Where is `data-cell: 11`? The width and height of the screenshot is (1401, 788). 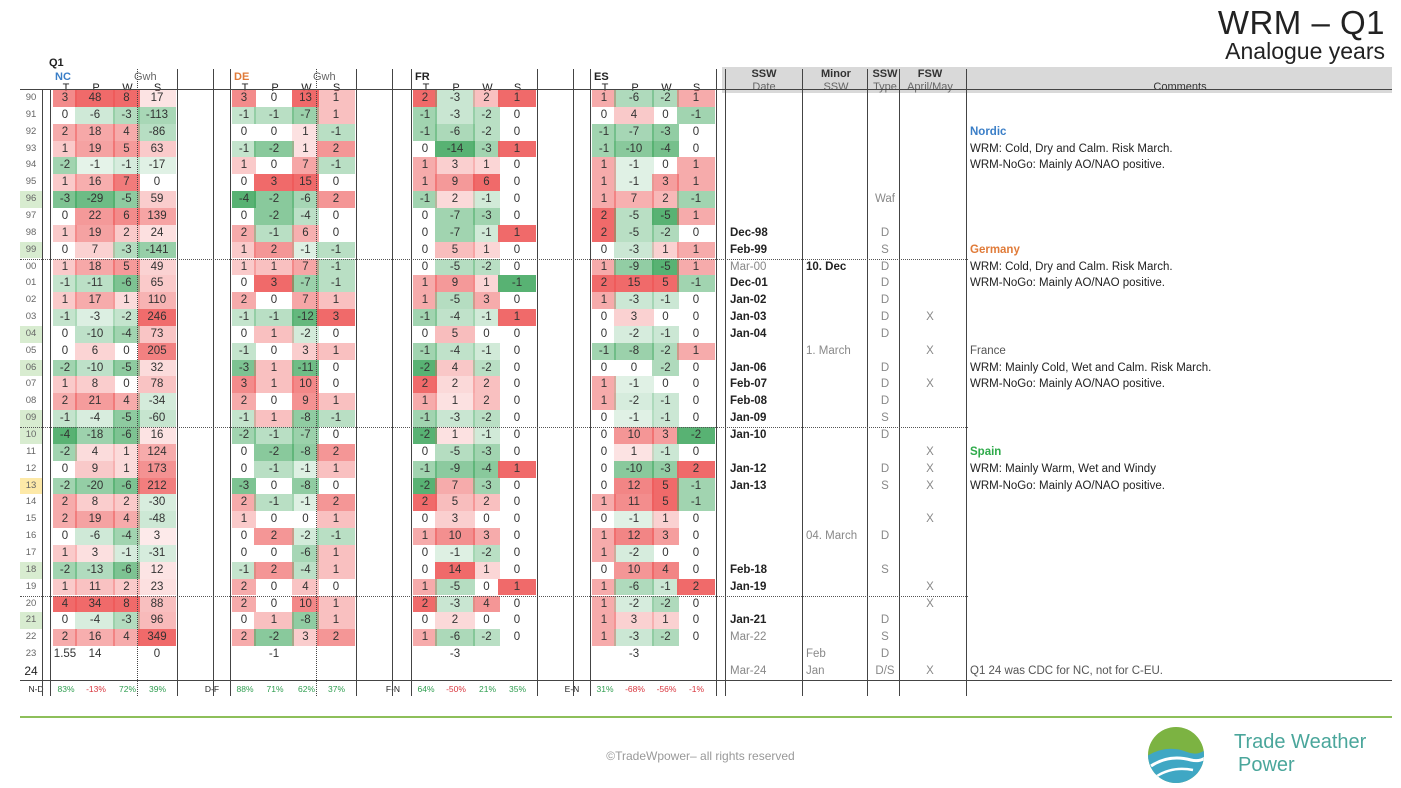 data-cell: 11 is located at coordinates (634, 503).